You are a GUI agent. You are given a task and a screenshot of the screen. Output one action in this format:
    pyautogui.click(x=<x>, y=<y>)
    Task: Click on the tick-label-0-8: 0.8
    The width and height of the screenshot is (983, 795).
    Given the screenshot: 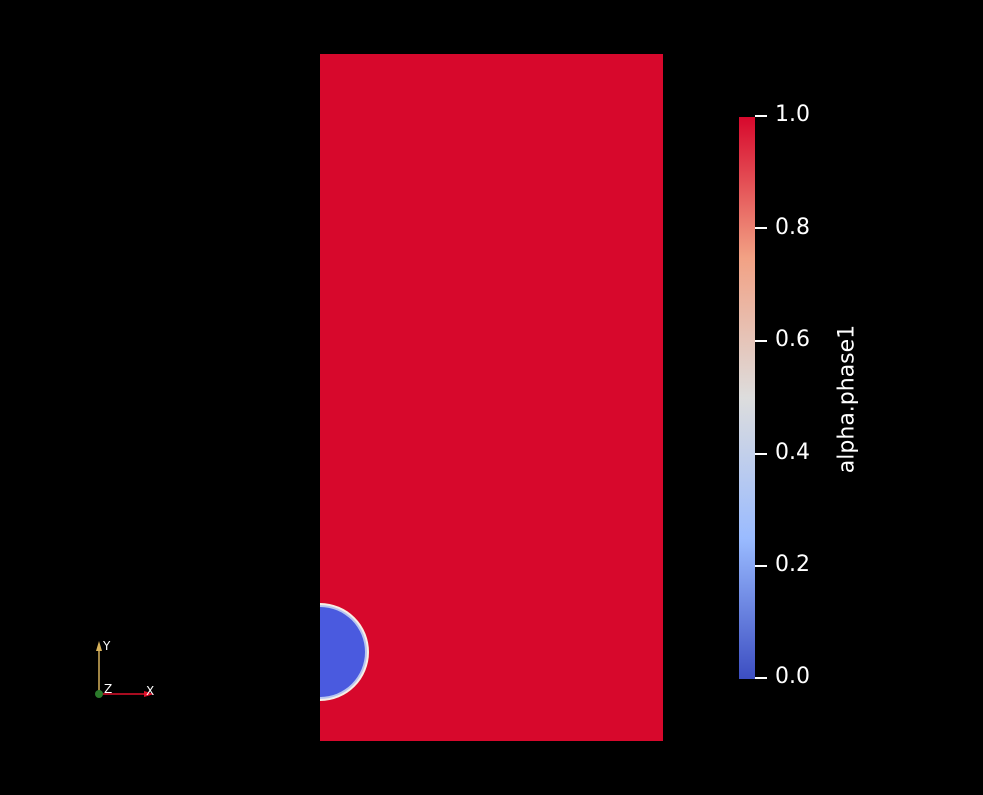 What is the action you would take?
    pyautogui.click(x=792, y=227)
    